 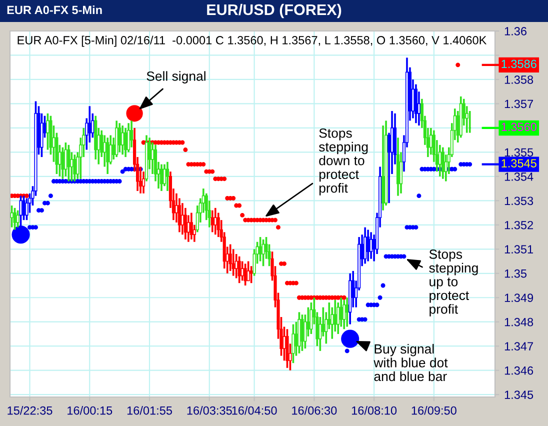 I want to click on x-tick-label: 16/03:35, so click(x=209, y=410).